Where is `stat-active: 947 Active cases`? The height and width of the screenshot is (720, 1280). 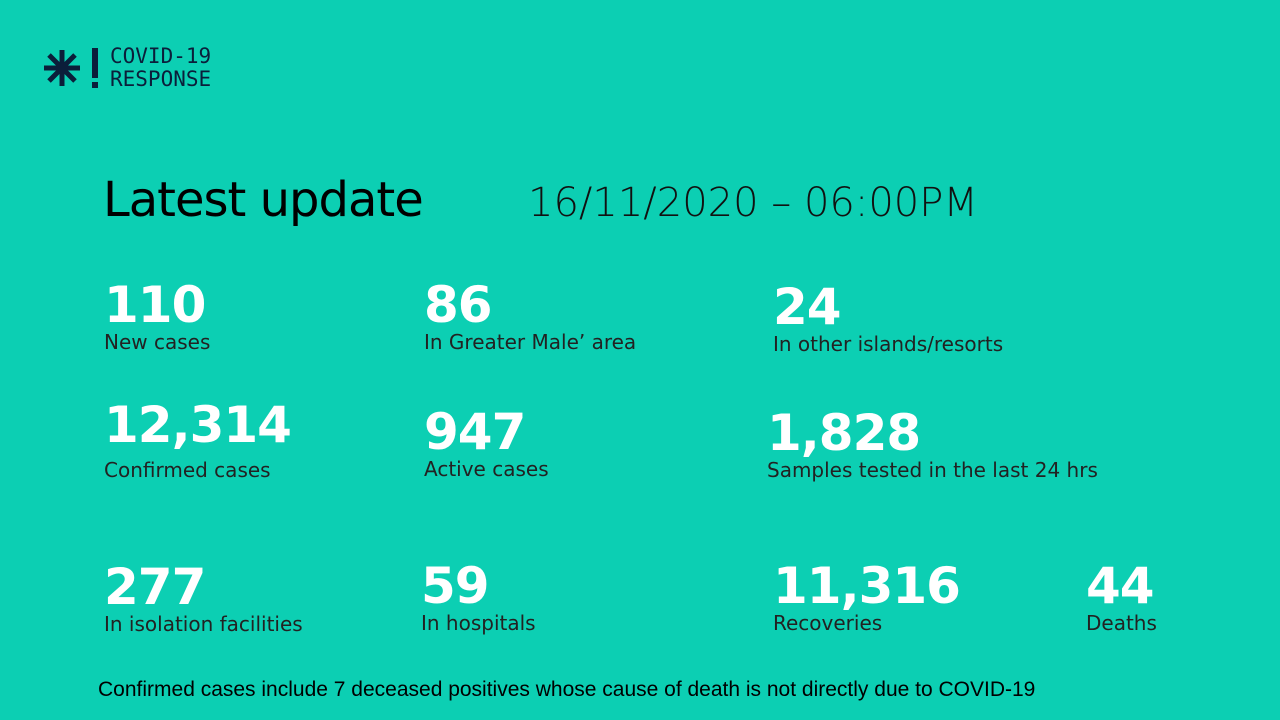 stat-active: 947 Active cases is located at coordinates (486, 444).